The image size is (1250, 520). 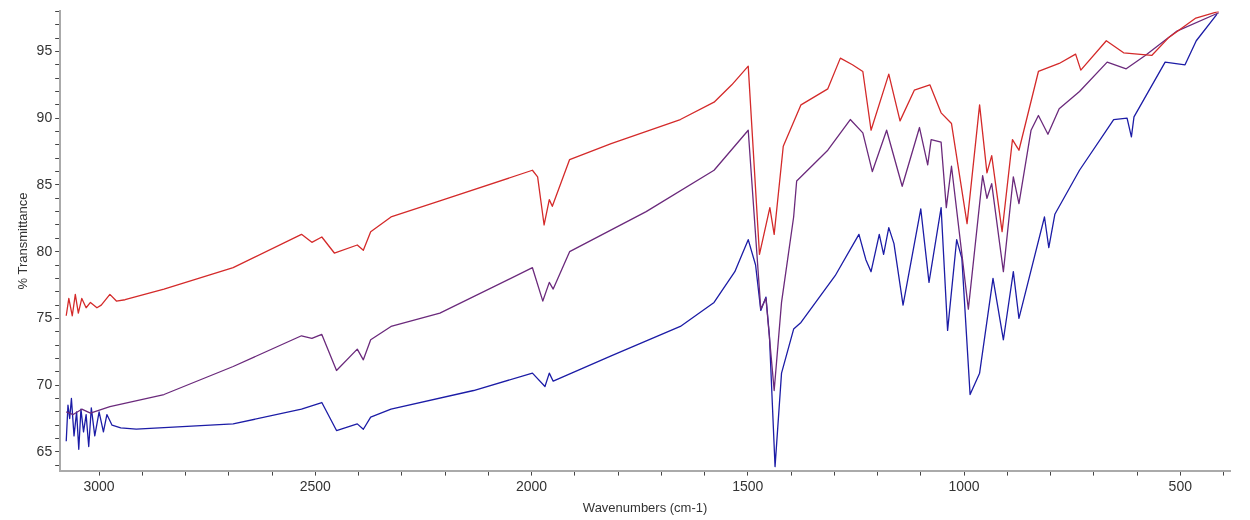 What do you see at coordinates (44, 450) in the screenshot?
I see `y-tick-label: 65` at bounding box center [44, 450].